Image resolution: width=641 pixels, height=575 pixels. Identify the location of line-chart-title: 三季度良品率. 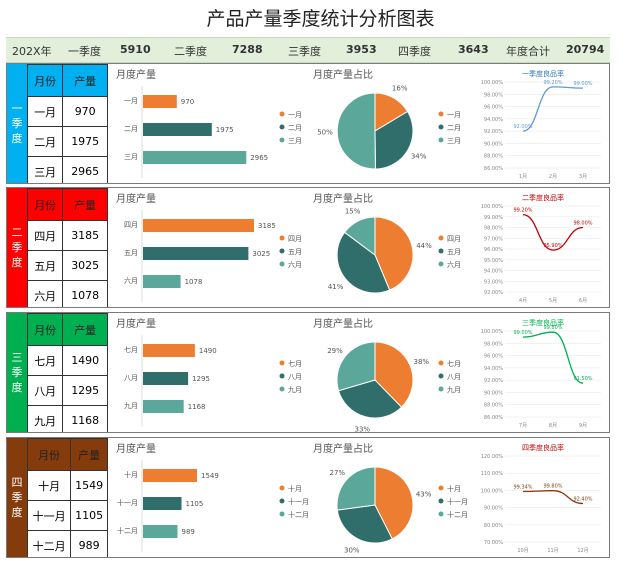
(543, 322).